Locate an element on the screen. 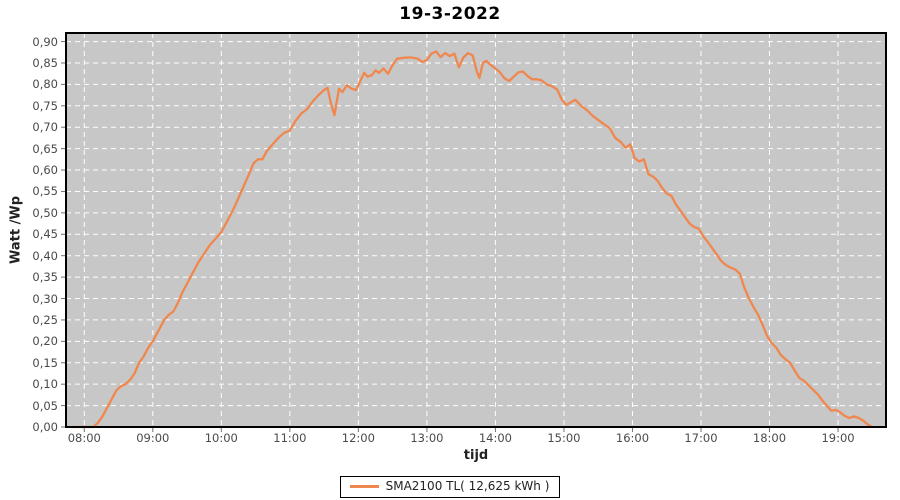  y-tick-label: 0,75 is located at coordinates (45, 105).